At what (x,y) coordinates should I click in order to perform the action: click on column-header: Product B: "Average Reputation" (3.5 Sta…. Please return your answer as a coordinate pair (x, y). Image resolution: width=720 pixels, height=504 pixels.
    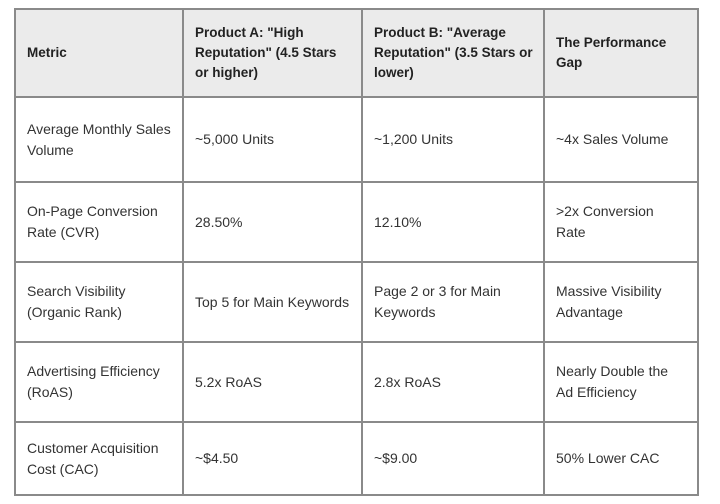
    Looking at the image, I should click on (453, 53).